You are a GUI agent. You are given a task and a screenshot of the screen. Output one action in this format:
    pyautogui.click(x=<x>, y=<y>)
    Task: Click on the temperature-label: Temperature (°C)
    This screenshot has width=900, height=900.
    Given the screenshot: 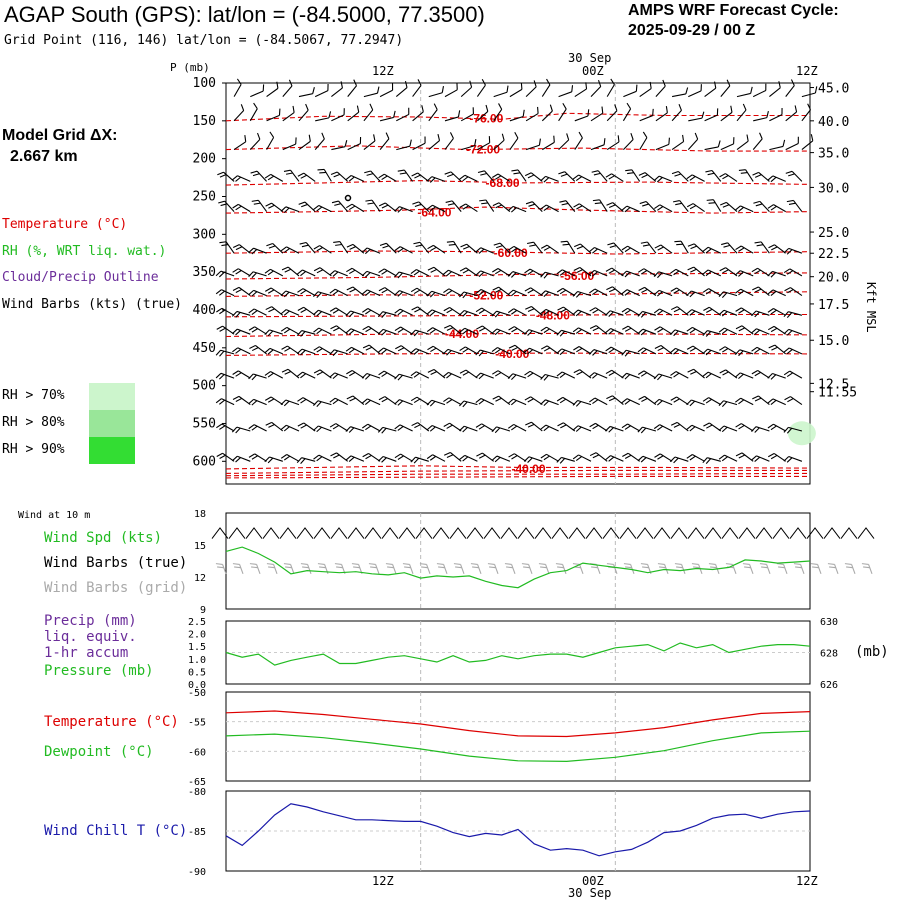 What is the action you would take?
    pyautogui.click(x=111, y=722)
    